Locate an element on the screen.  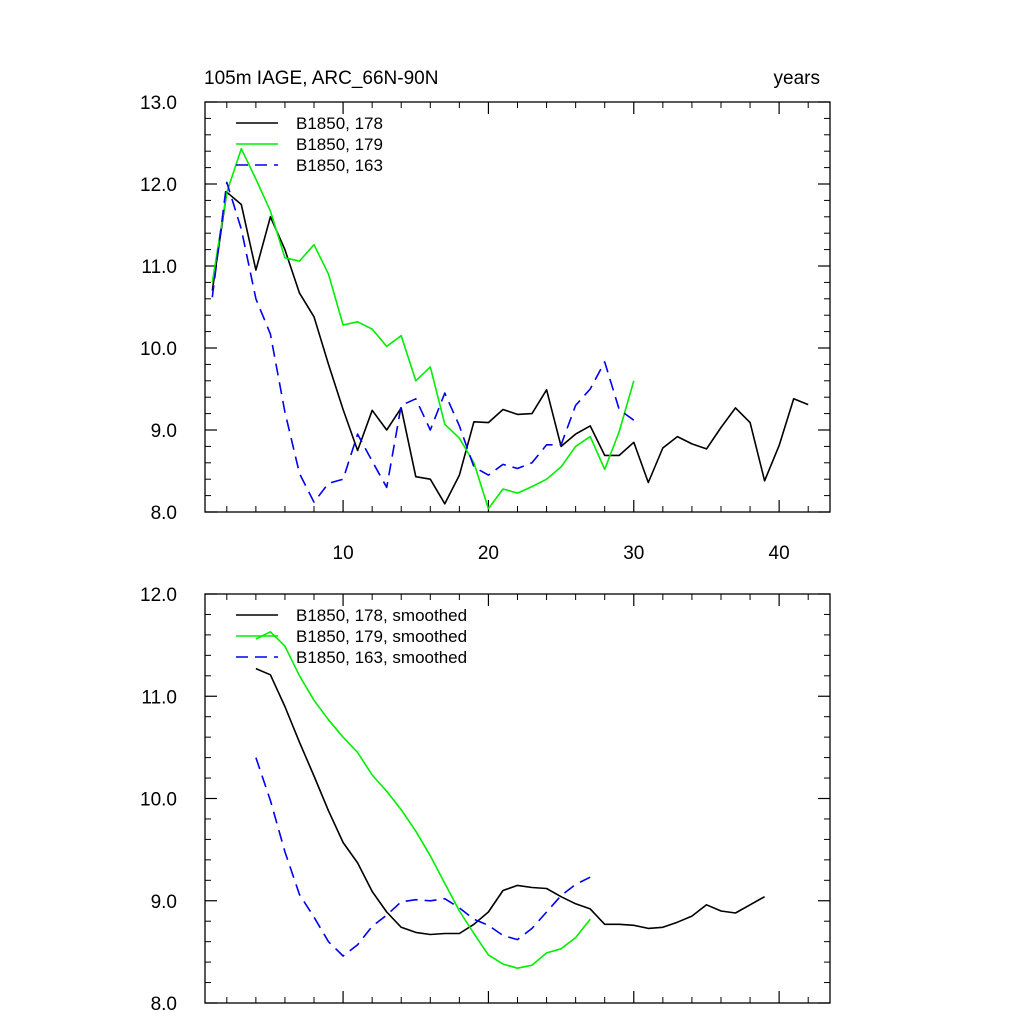
legend-label: B1850, 163 is located at coordinates (339, 165).